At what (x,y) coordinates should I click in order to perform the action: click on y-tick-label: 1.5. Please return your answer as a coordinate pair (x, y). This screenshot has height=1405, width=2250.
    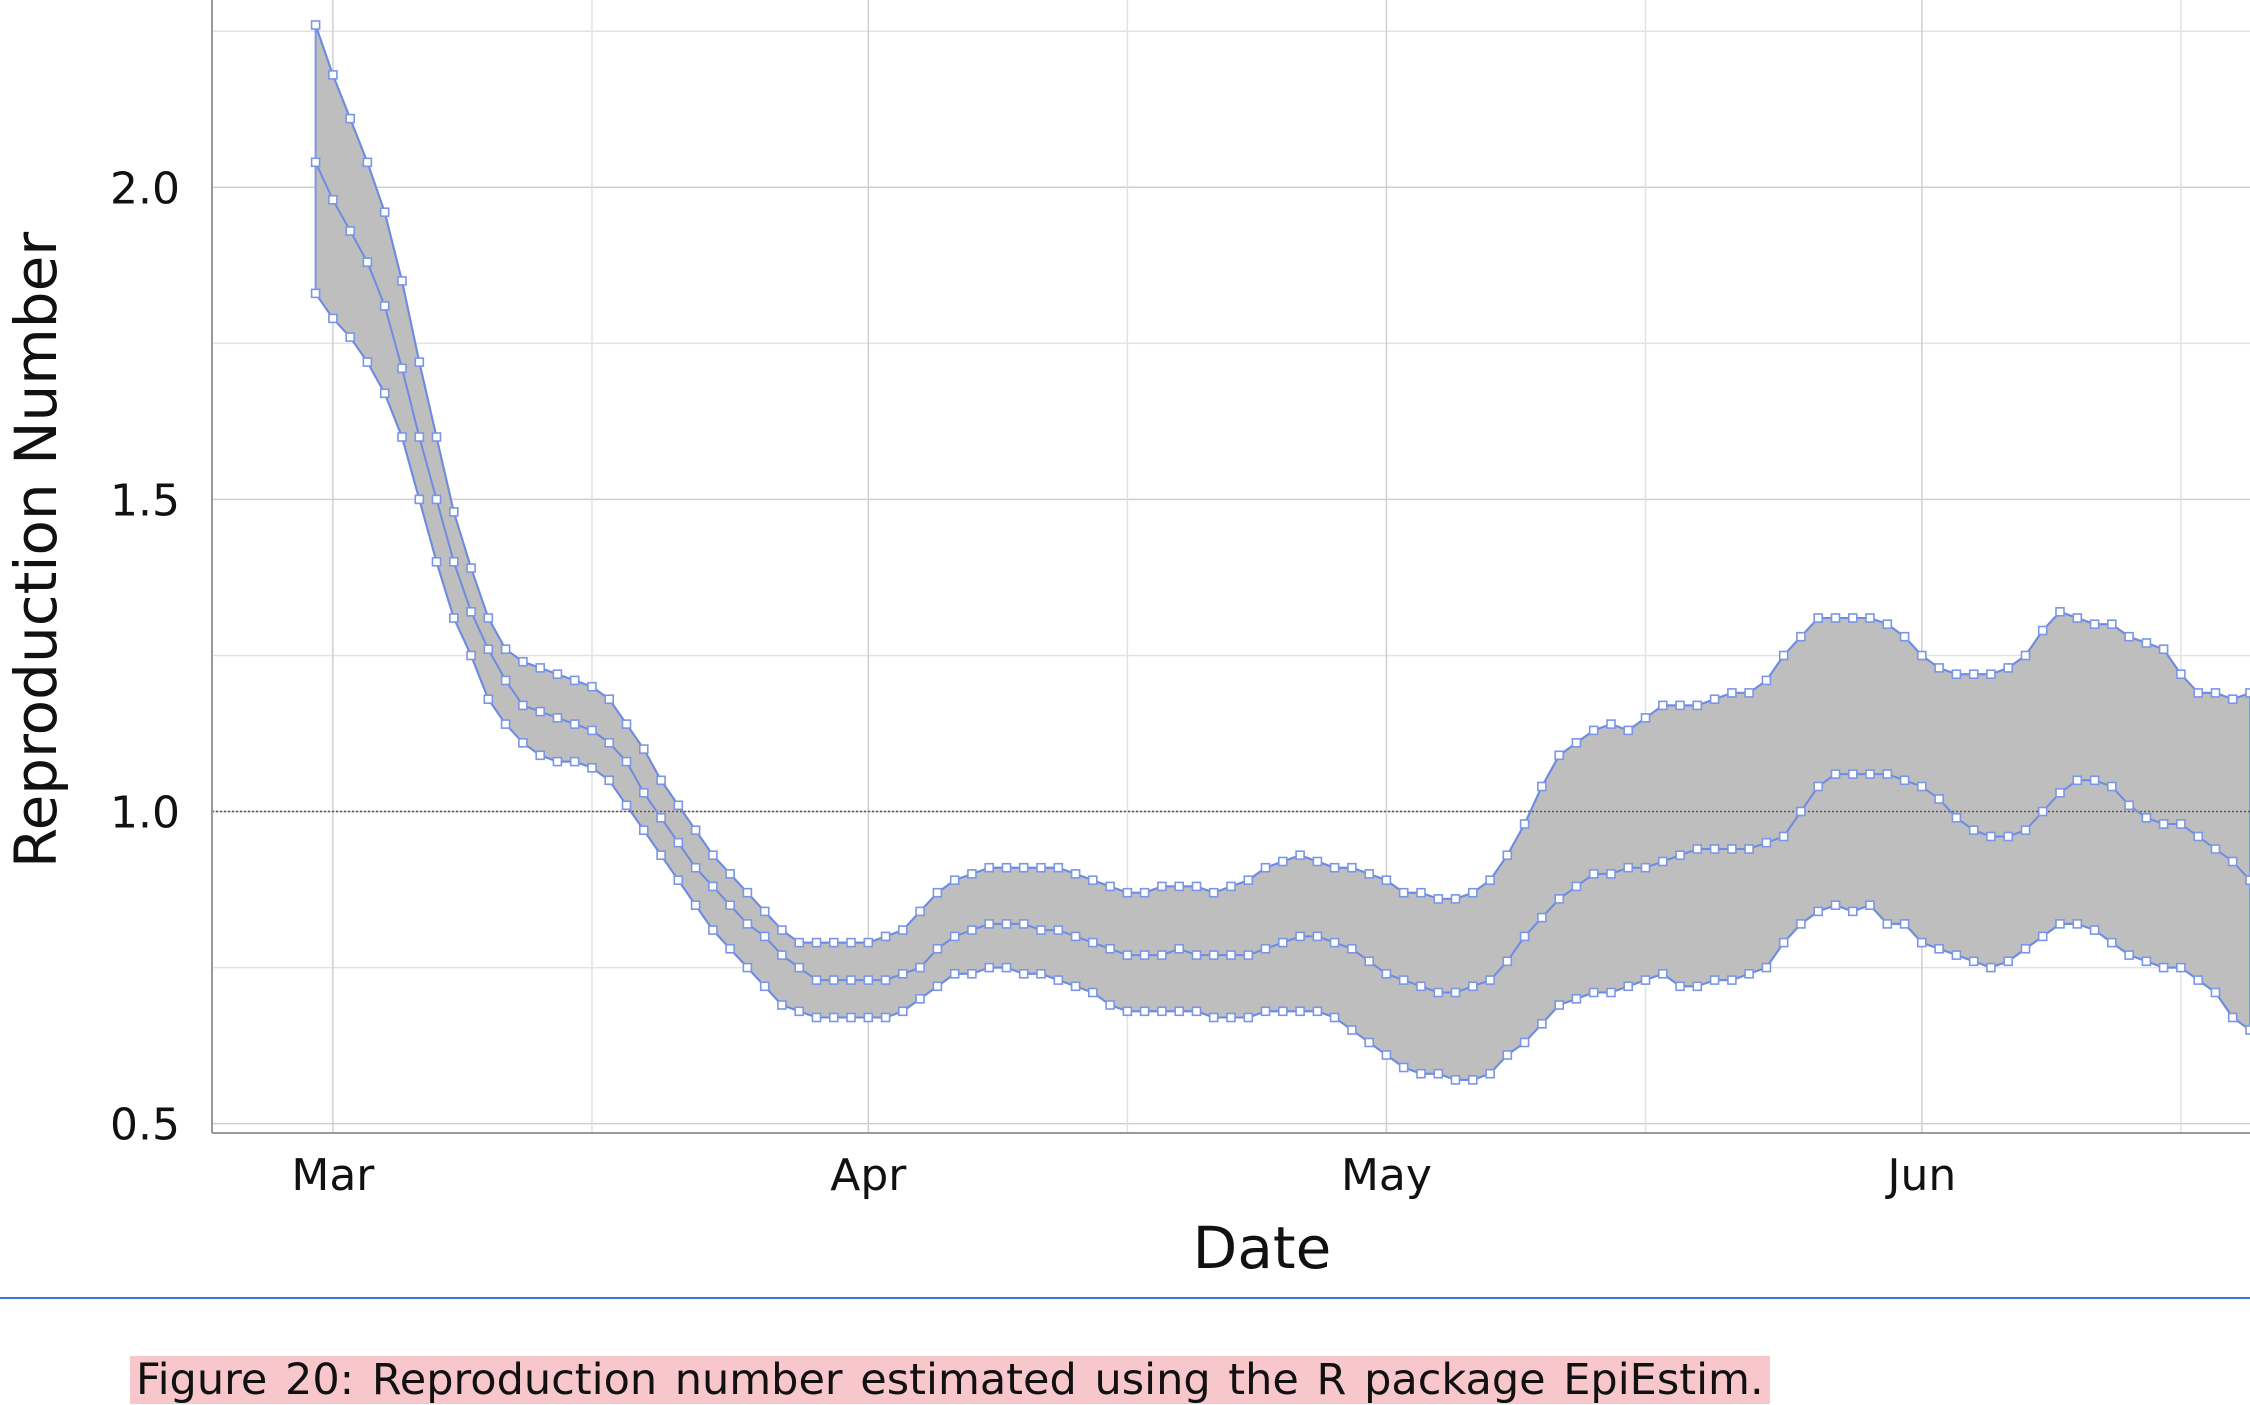
    Looking at the image, I should click on (145, 500).